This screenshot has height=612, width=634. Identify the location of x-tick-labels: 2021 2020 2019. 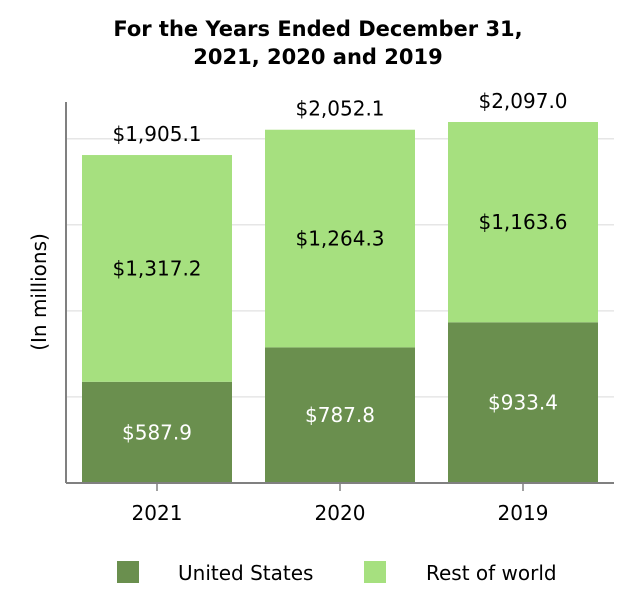
(340, 504).